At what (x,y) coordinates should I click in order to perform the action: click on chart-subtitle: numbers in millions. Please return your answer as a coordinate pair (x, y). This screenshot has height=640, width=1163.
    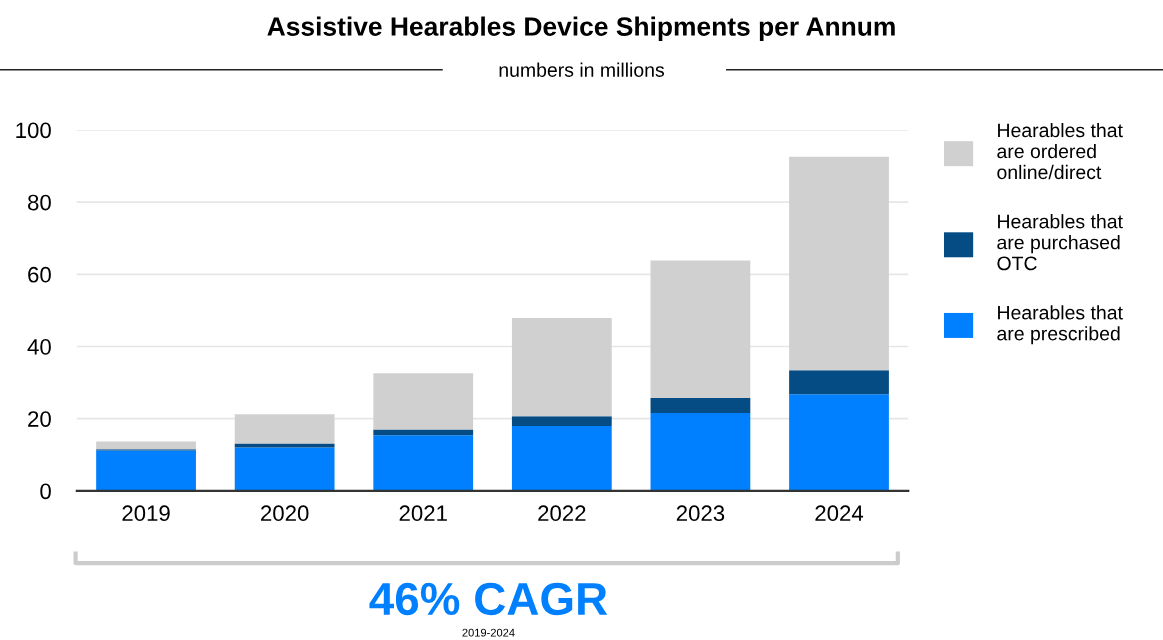
    Looking at the image, I should click on (582, 69).